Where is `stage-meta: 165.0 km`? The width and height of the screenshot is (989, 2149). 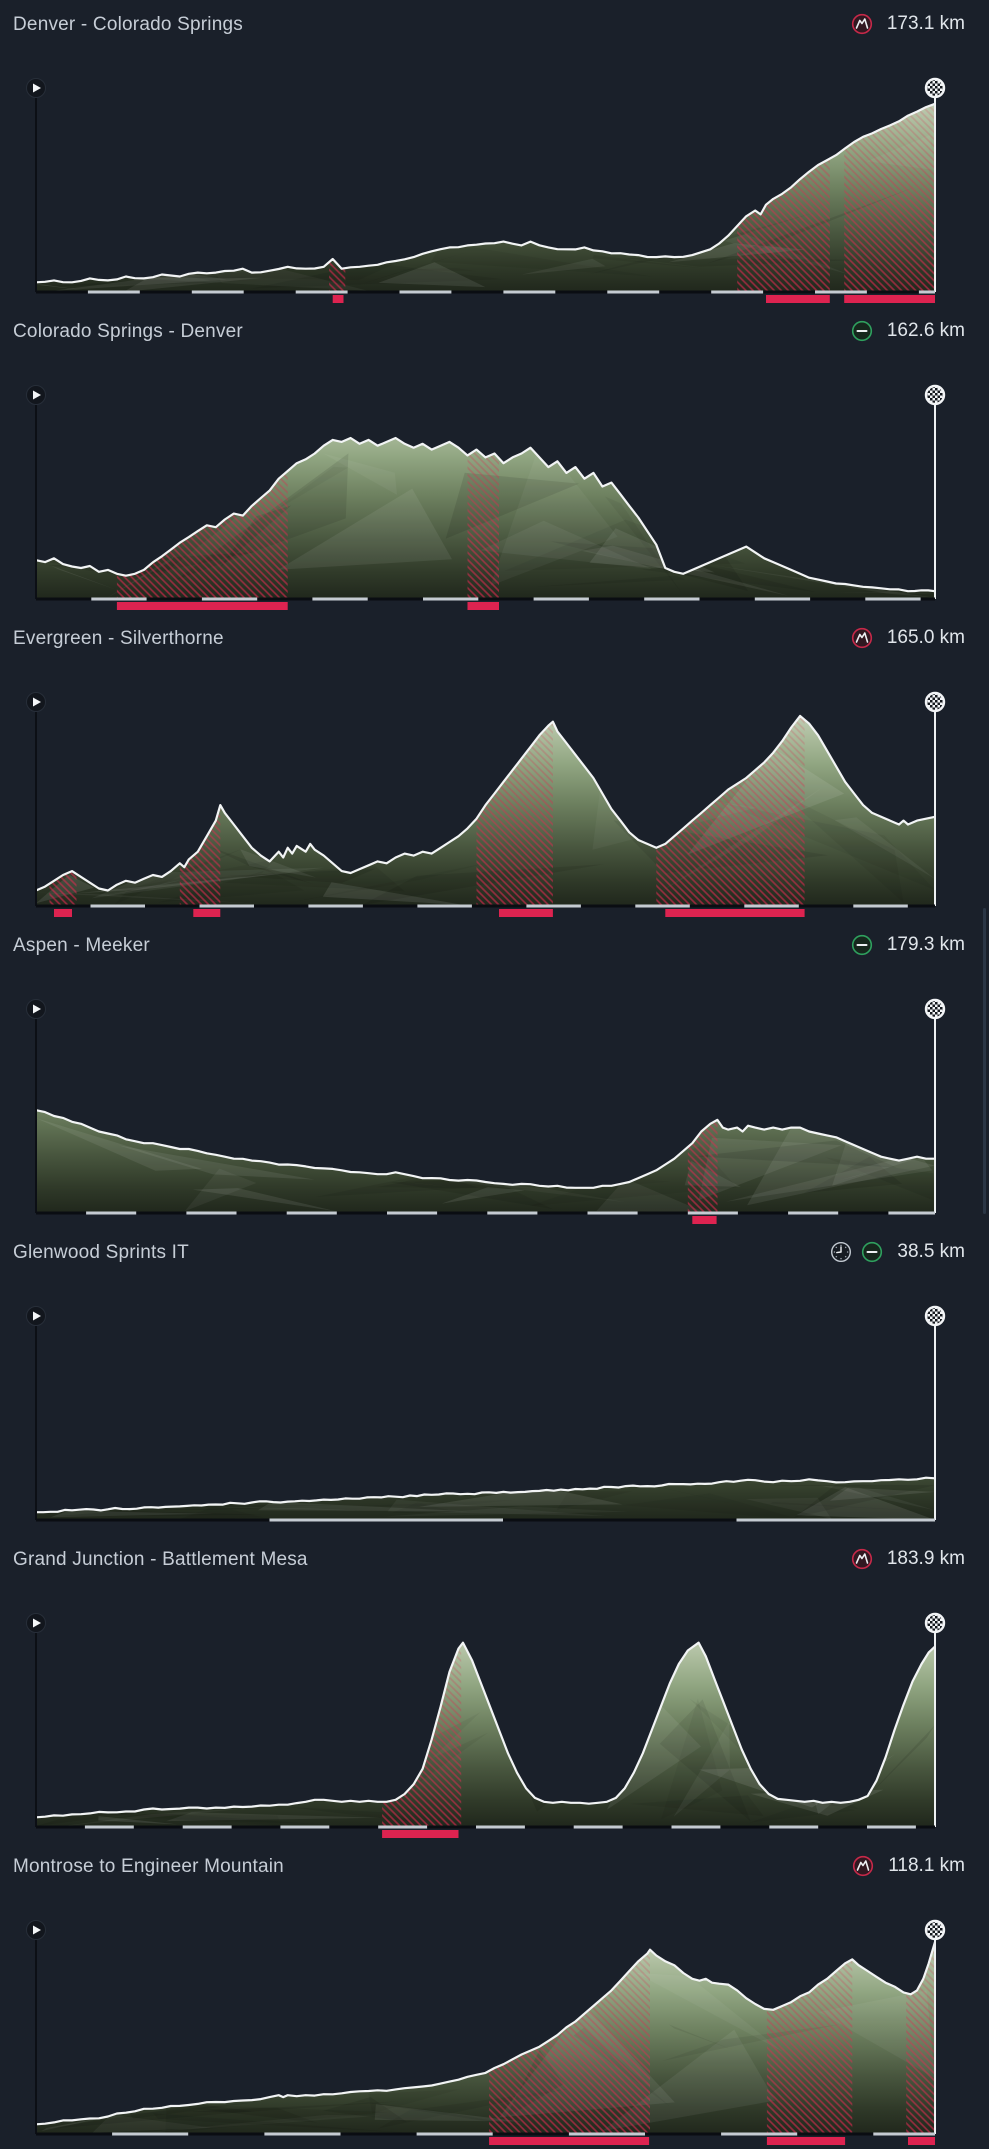 stage-meta: 165.0 km is located at coordinates (908, 638).